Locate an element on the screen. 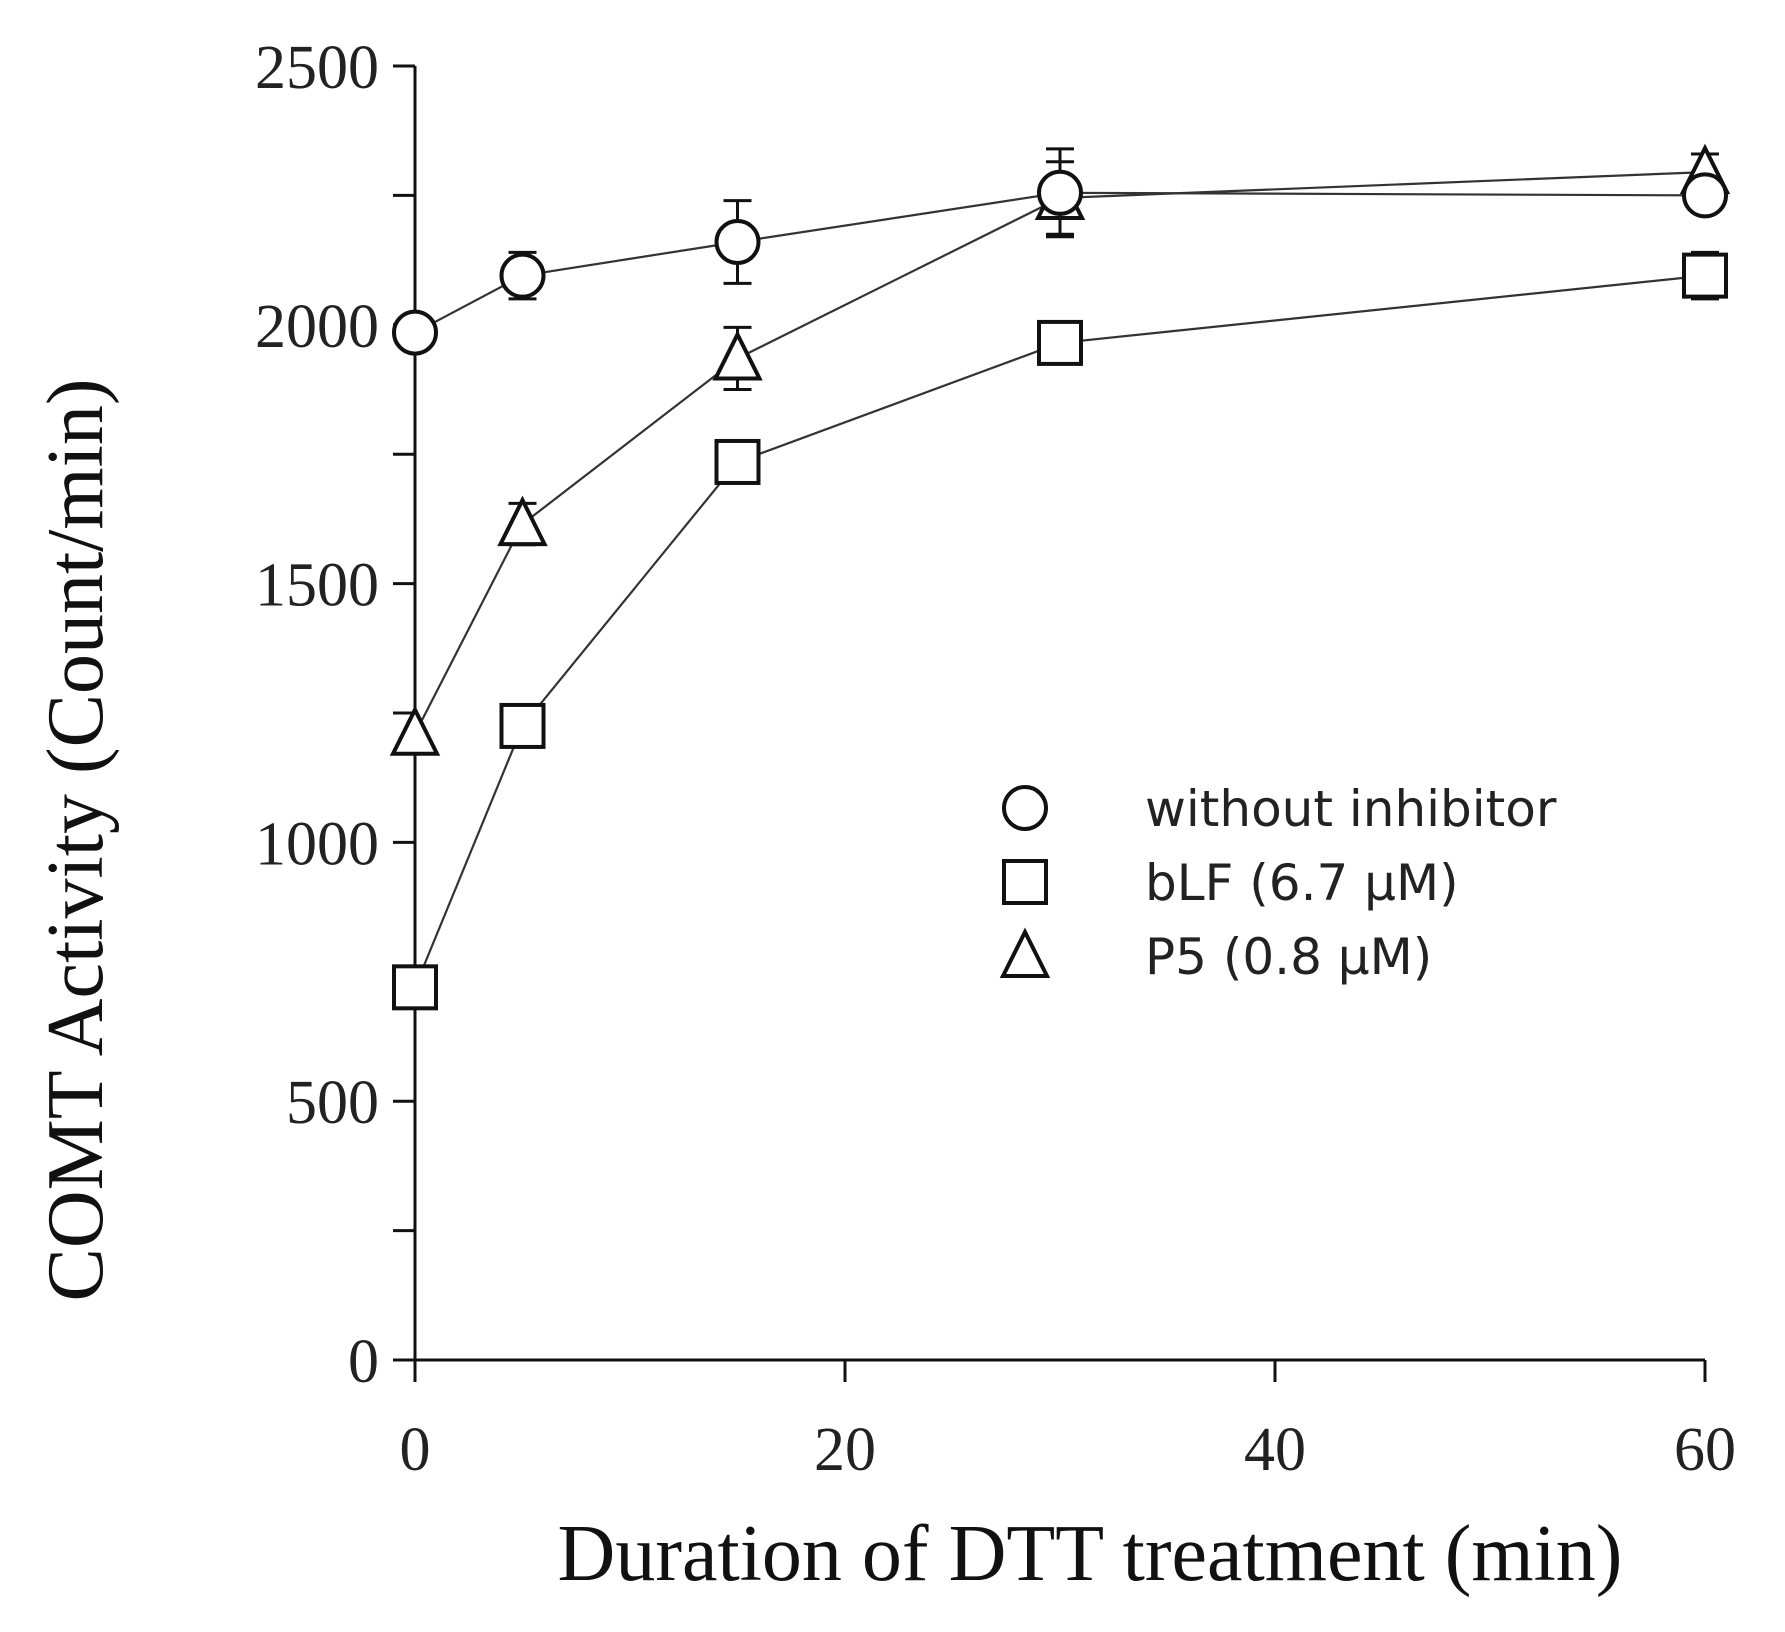 This screenshot has height=1632, width=1785. y-tick-label: 500 is located at coordinates (332, 1103).